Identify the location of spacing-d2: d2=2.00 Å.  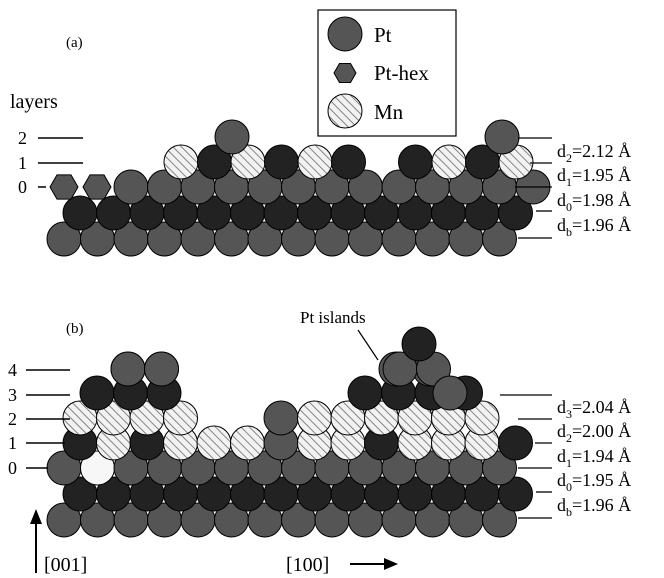
(594, 433).